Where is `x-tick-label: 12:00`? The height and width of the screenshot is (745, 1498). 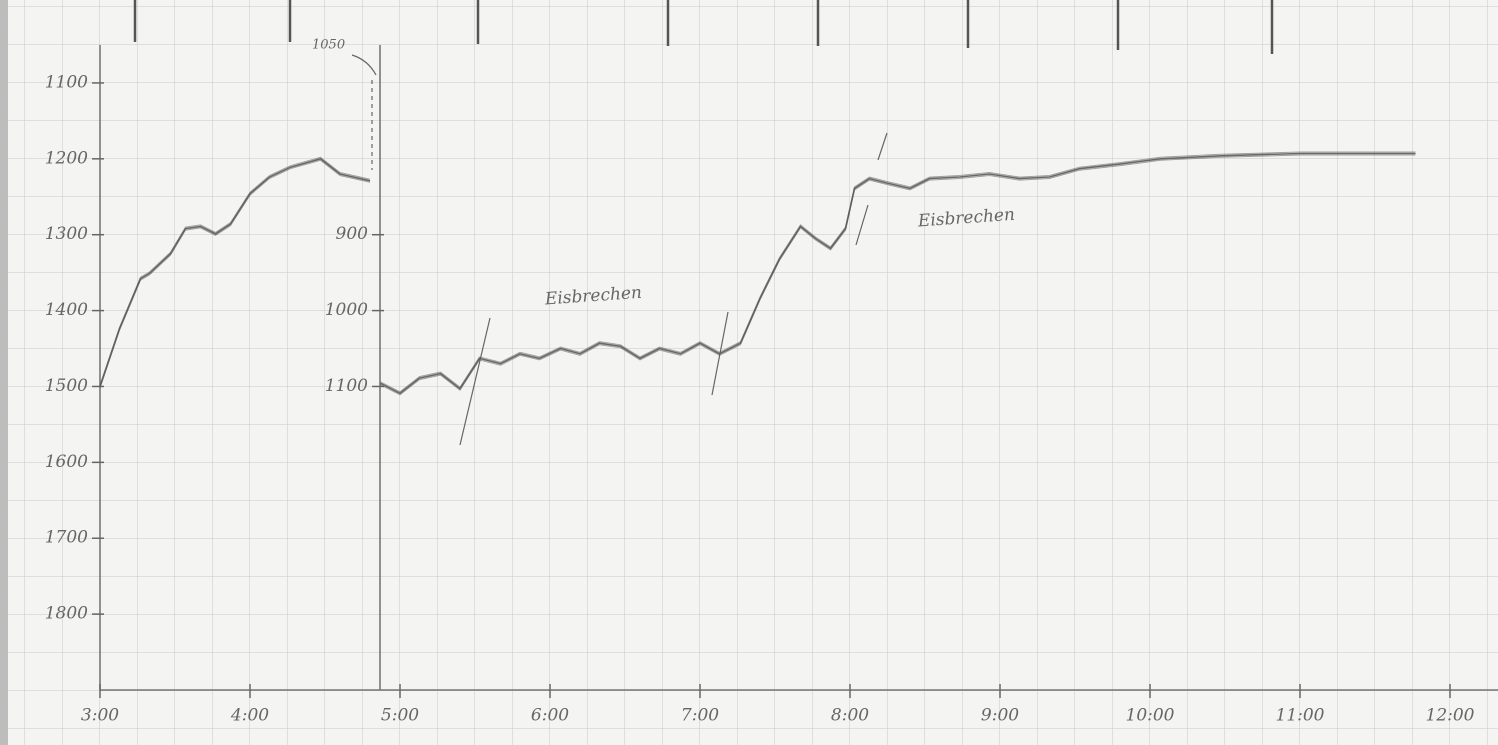
x-tick-label: 12:00 is located at coordinates (1450, 716).